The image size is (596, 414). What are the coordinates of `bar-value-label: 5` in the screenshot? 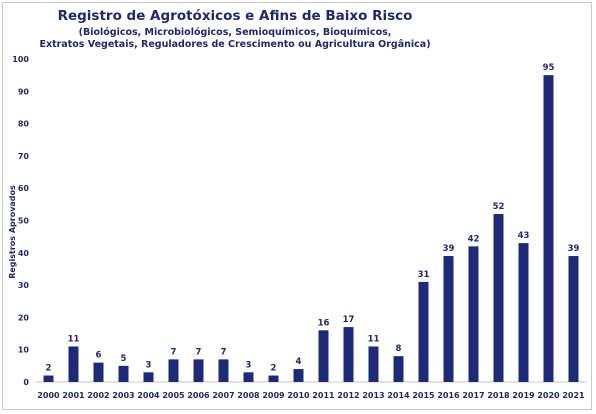 It's located at (124, 359).